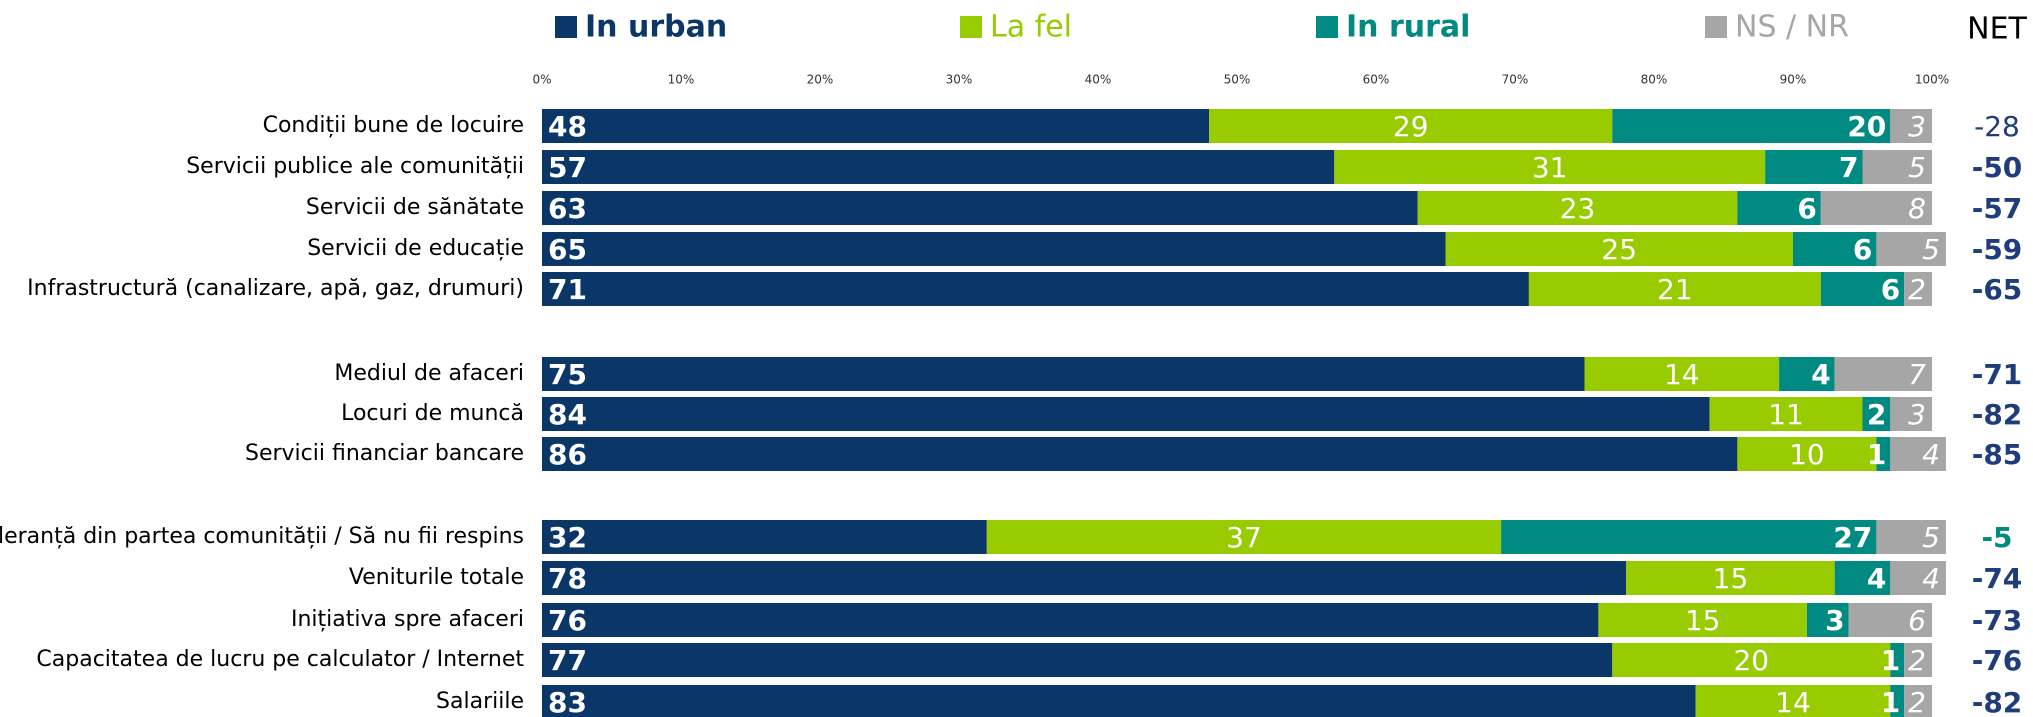 The image size is (2033, 717). What do you see at coordinates (429, 373) in the screenshot?
I see `category-label: Mediul de afaceri` at bounding box center [429, 373].